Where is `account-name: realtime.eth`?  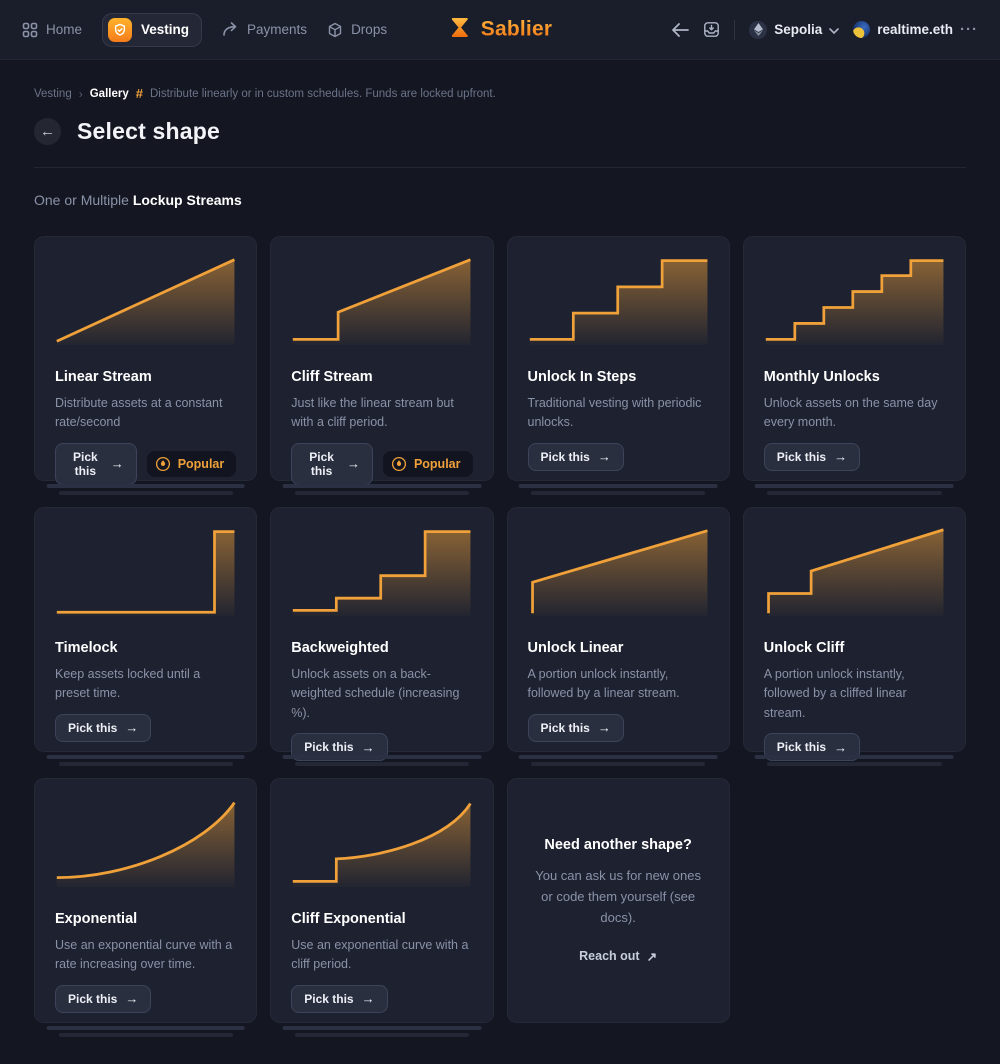 account-name: realtime.eth is located at coordinates (915, 29).